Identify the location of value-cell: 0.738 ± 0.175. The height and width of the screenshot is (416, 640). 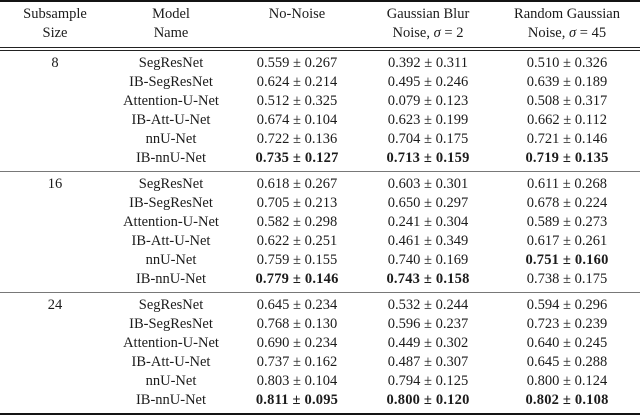
(567, 279).